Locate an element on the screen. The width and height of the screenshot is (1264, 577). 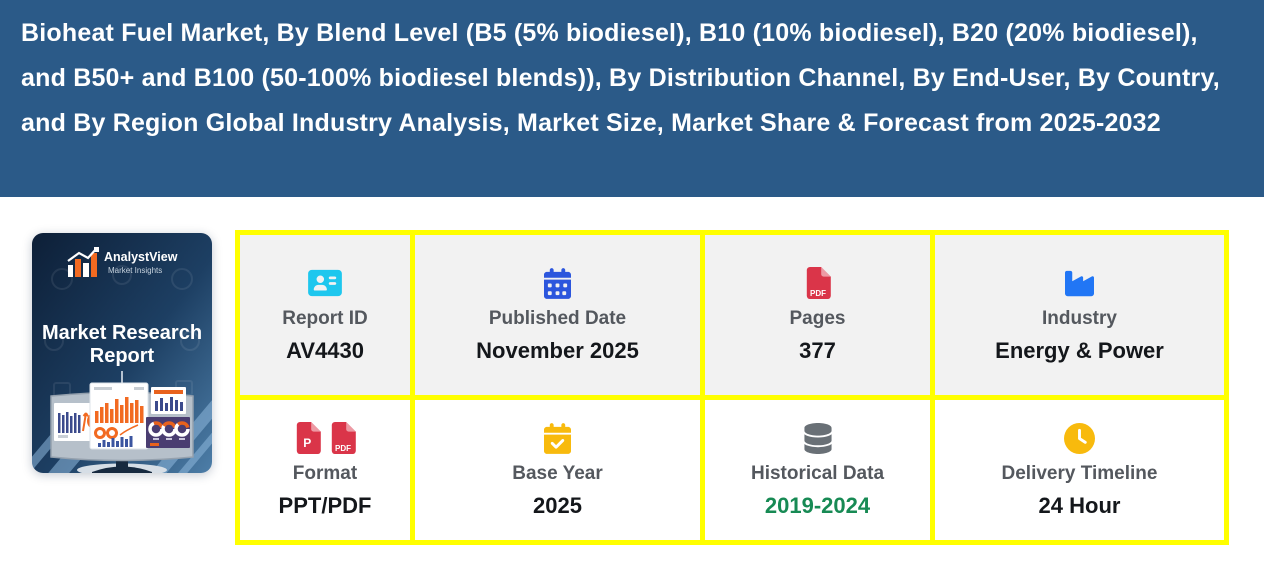
id-card-icon is located at coordinates (325, 283).